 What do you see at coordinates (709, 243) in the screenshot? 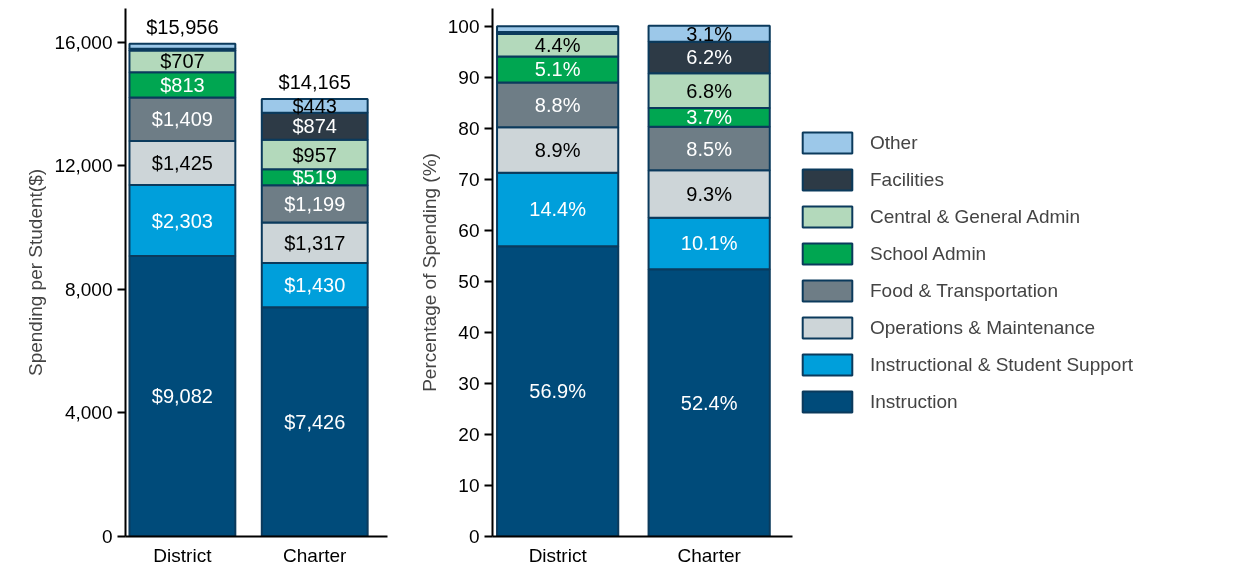
I see `data-label: 10.1%` at bounding box center [709, 243].